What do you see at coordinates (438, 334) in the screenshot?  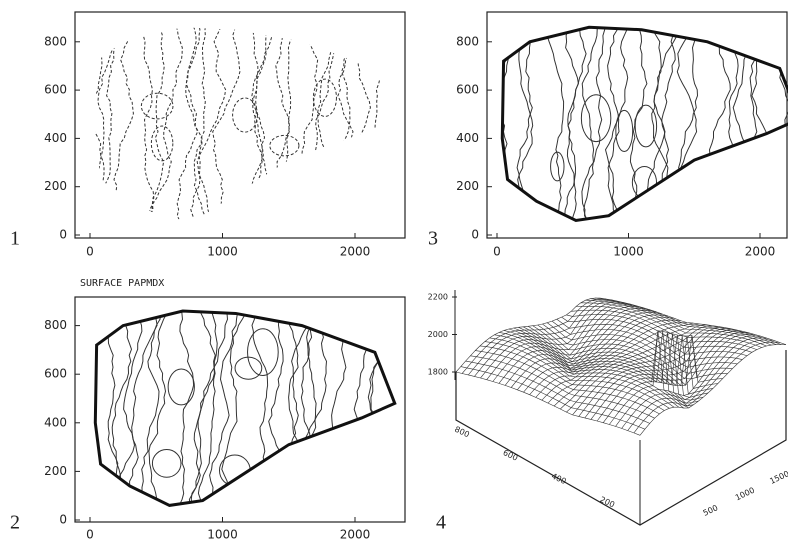 I see `z-tick-label: 2000` at bounding box center [438, 334].